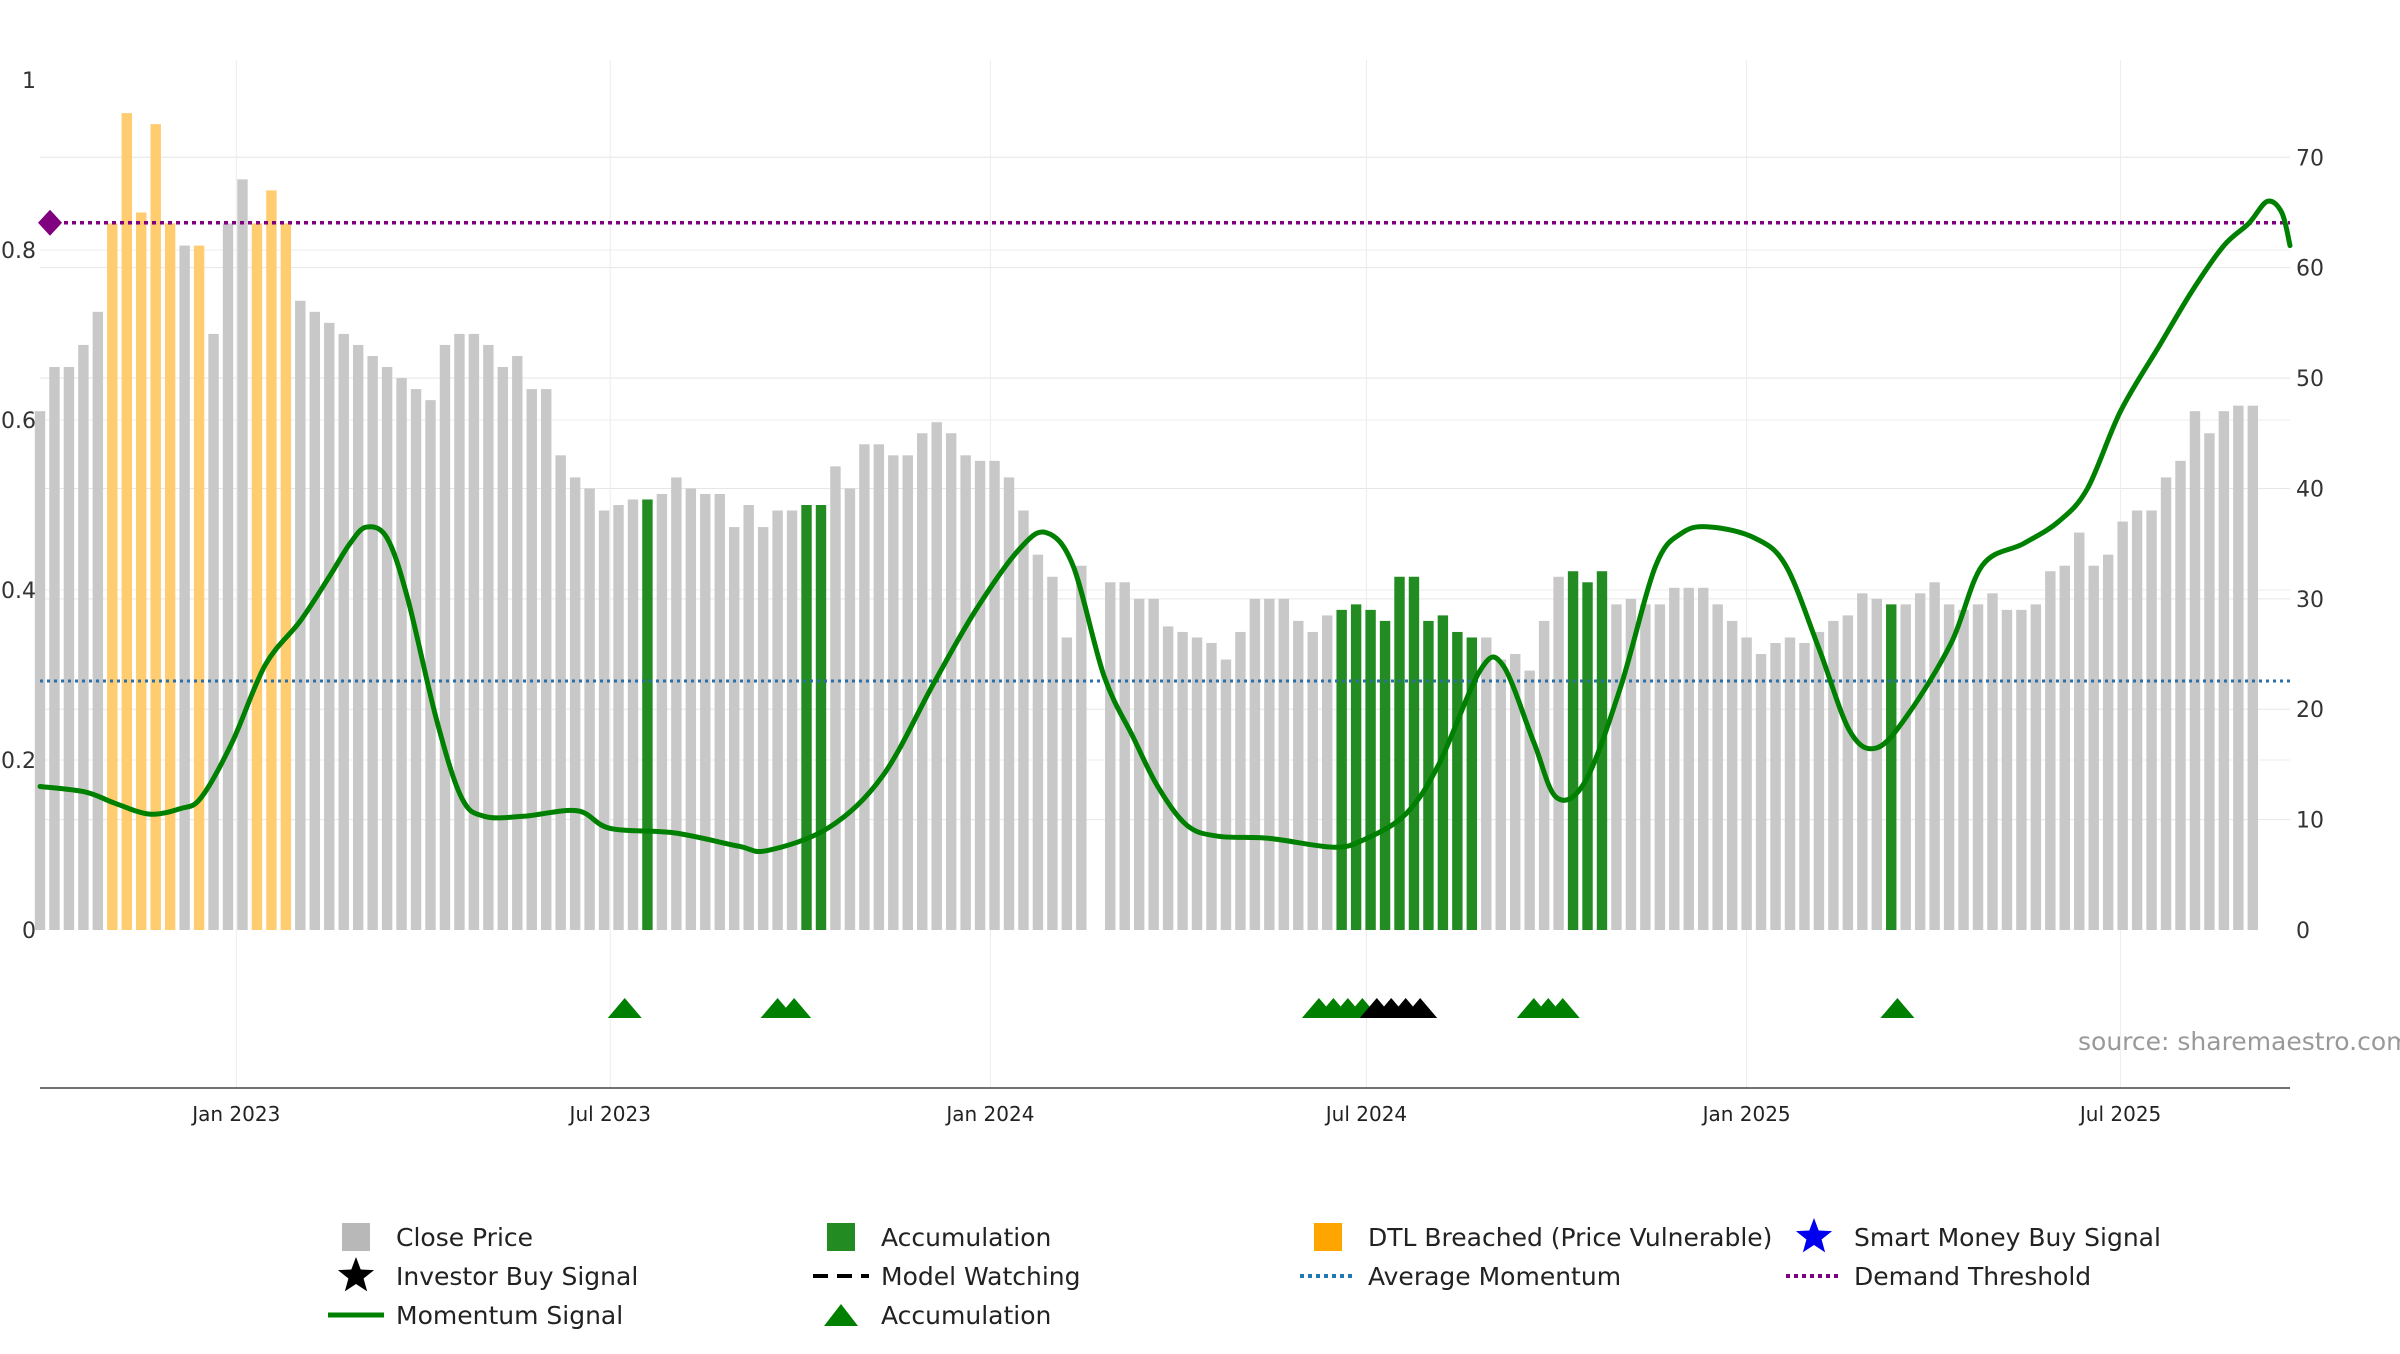 This screenshot has height=1354, width=2400. What do you see at coordinates (1261, 1008) in the screenshot?
I see `markers-layer` at bounding box center [1261, 1008].